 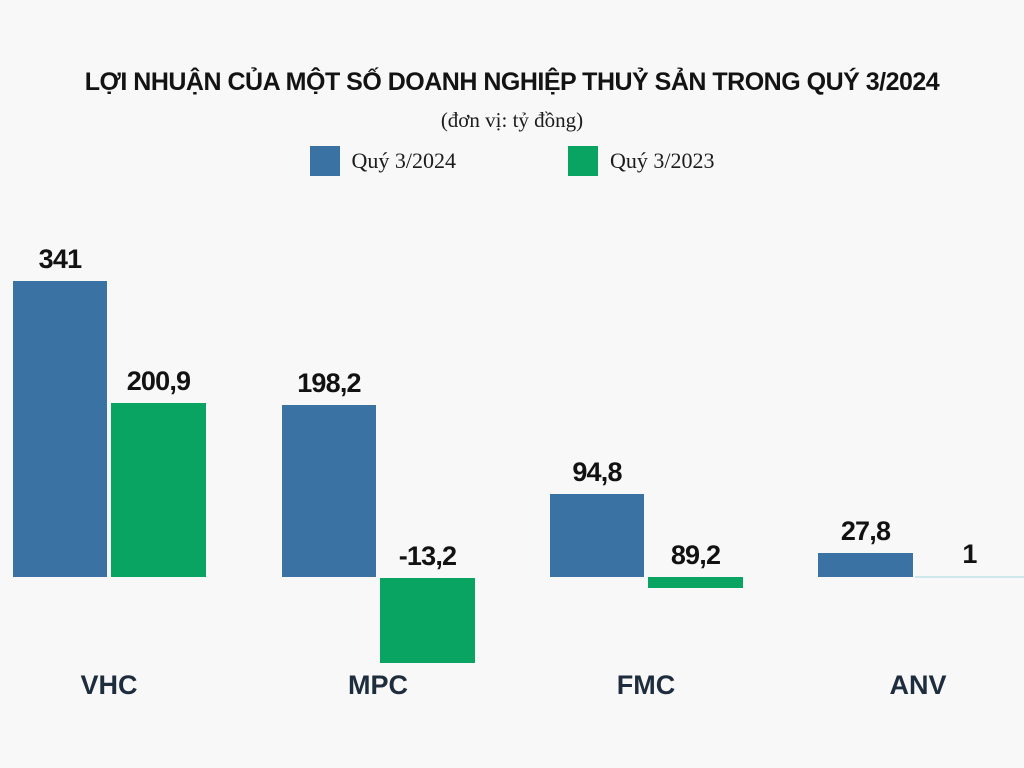 I want to click on value-label-vhc-2023: 200,9, so click(x=158, y=381).